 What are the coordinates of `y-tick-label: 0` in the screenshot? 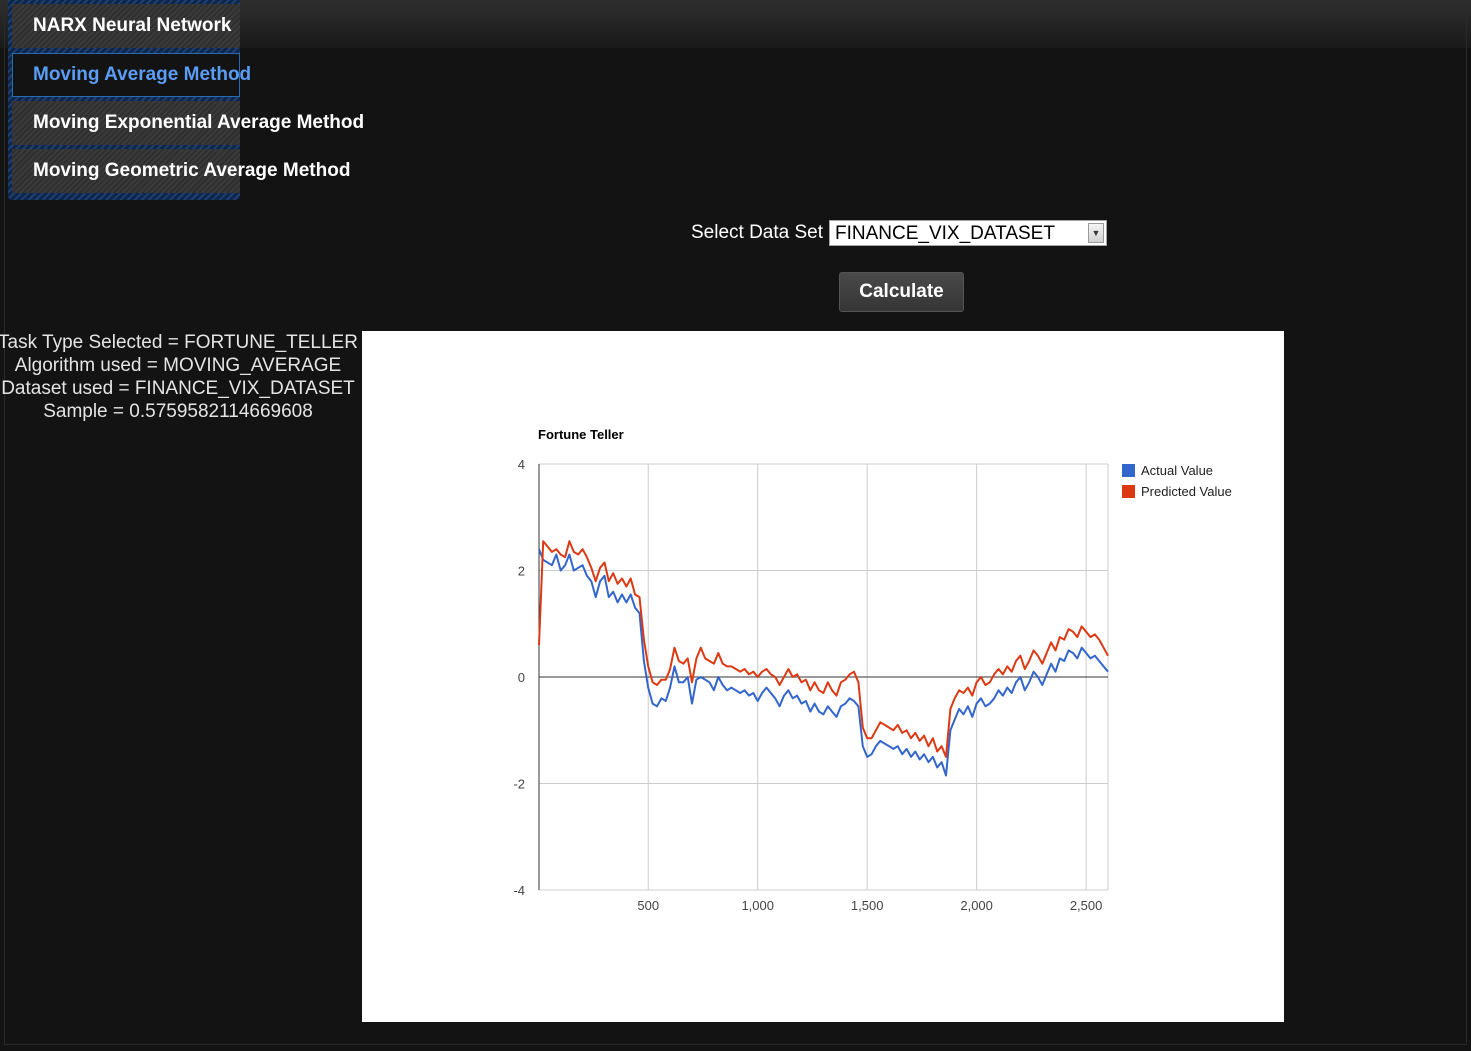 It's located at (521, 677).